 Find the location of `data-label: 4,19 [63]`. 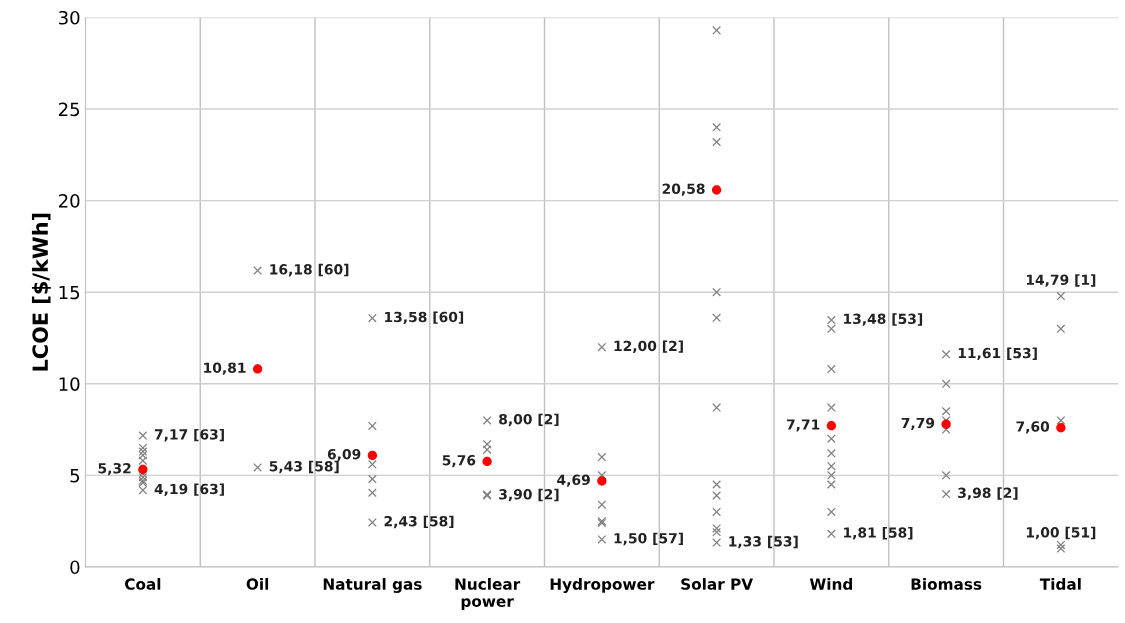

data-label: 4,19 [63] is located at coordinates (189, 489).